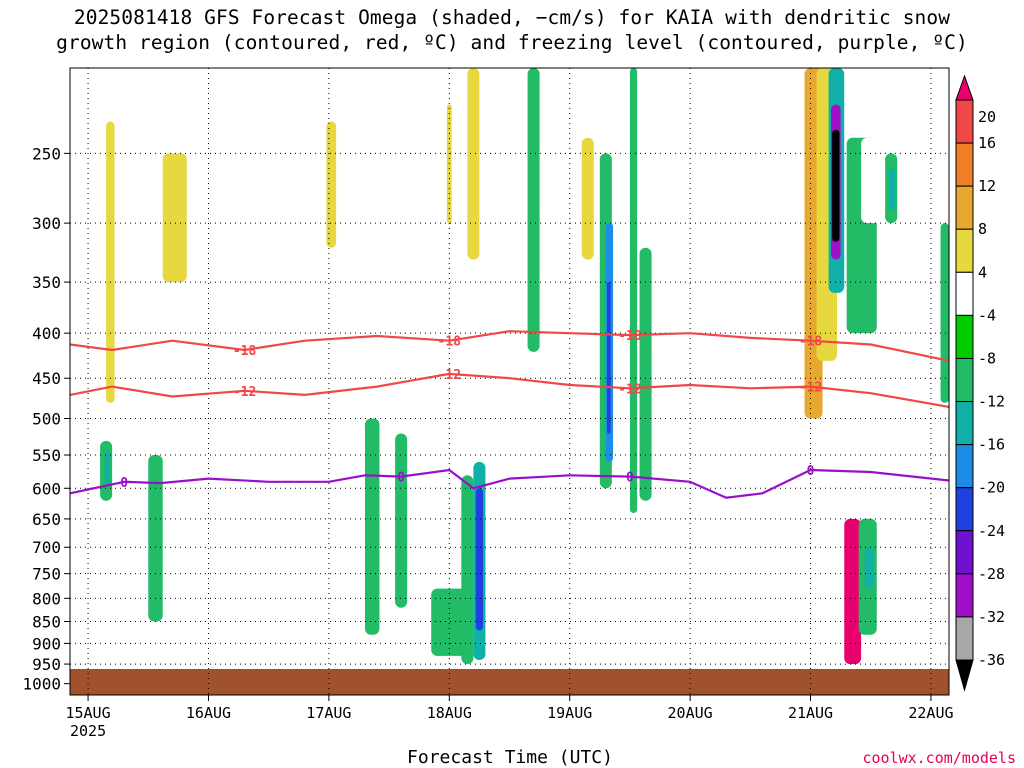 This screenshot has width=1024, height=768. What do you see at coordinates (46, 547) in the screenshot?
I see `y-tick-label: 700` at bounding box center [46, 547].